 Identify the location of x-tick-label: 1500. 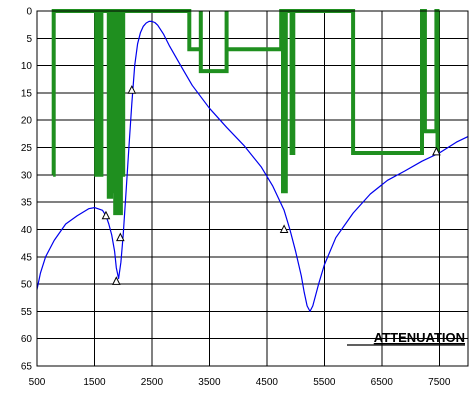
(94, 382).